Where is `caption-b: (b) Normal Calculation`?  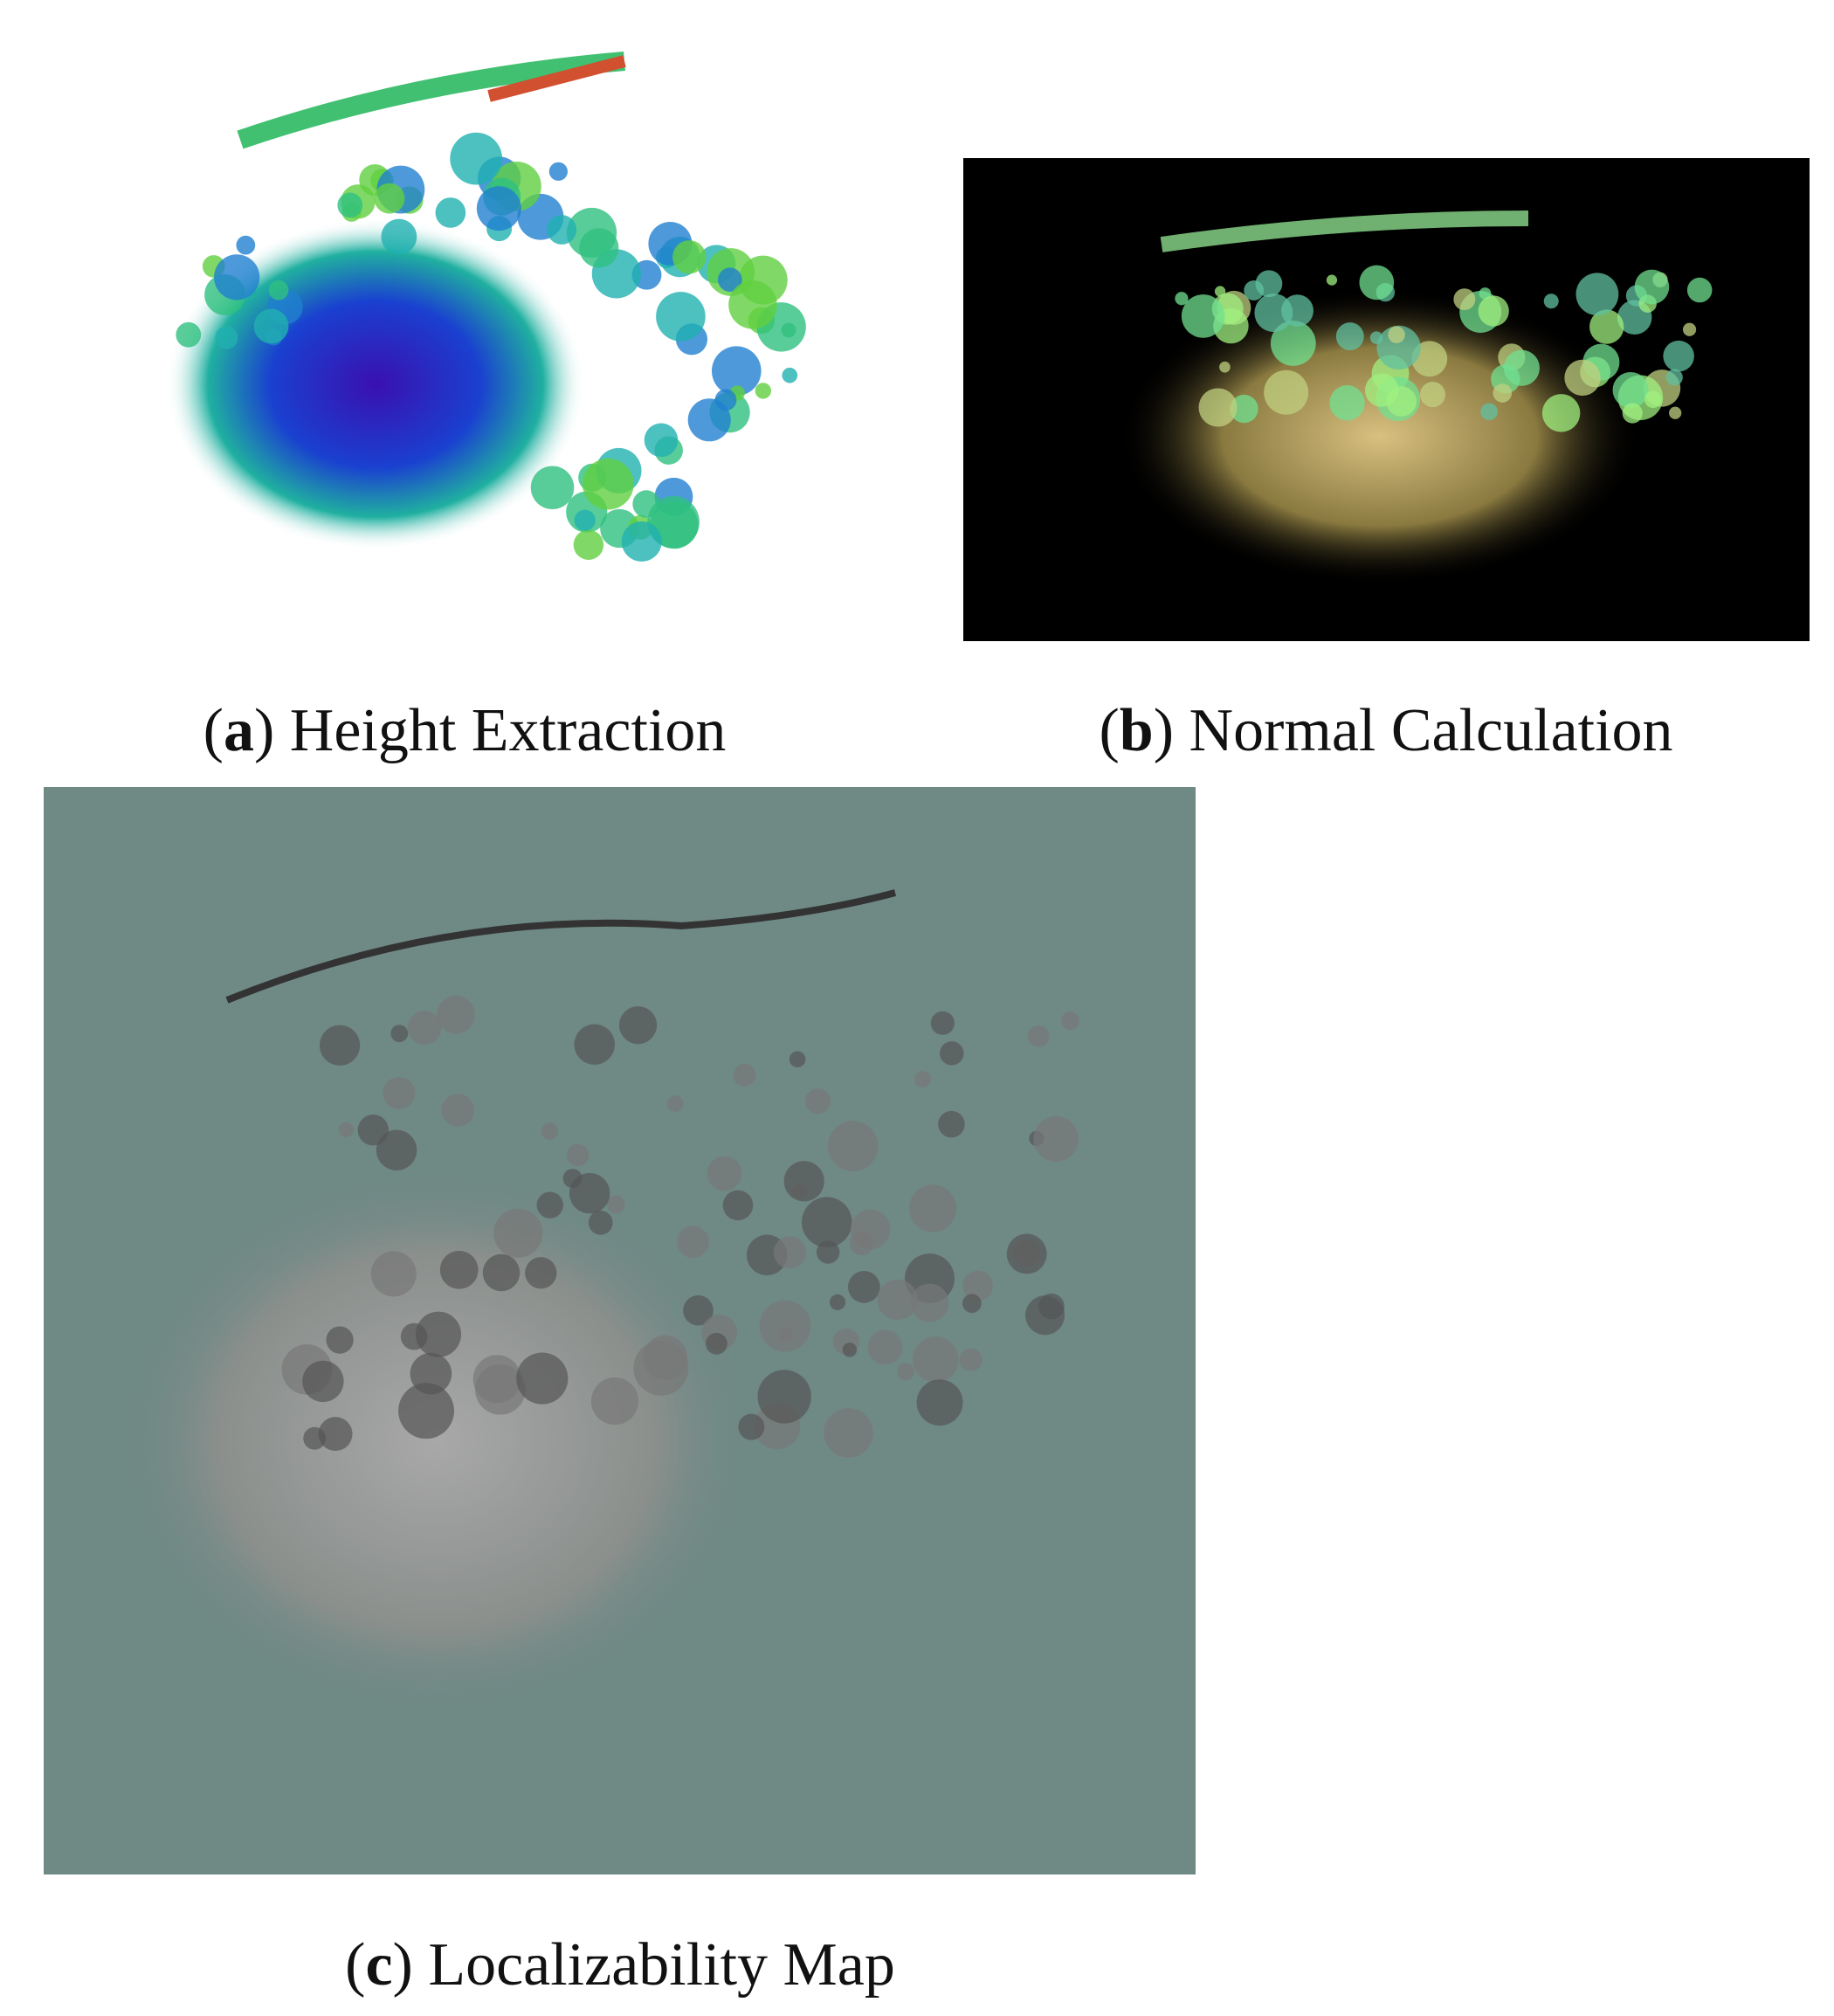 caption-b: (b) Normal Calculation is located at coordinates (1385, 731).